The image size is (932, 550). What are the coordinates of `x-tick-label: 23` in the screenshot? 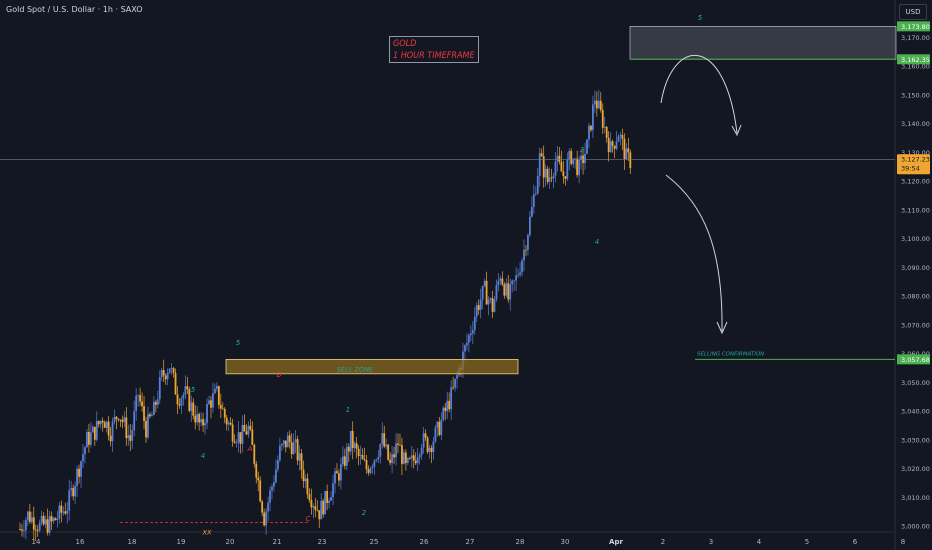 It's located at (322, 542).